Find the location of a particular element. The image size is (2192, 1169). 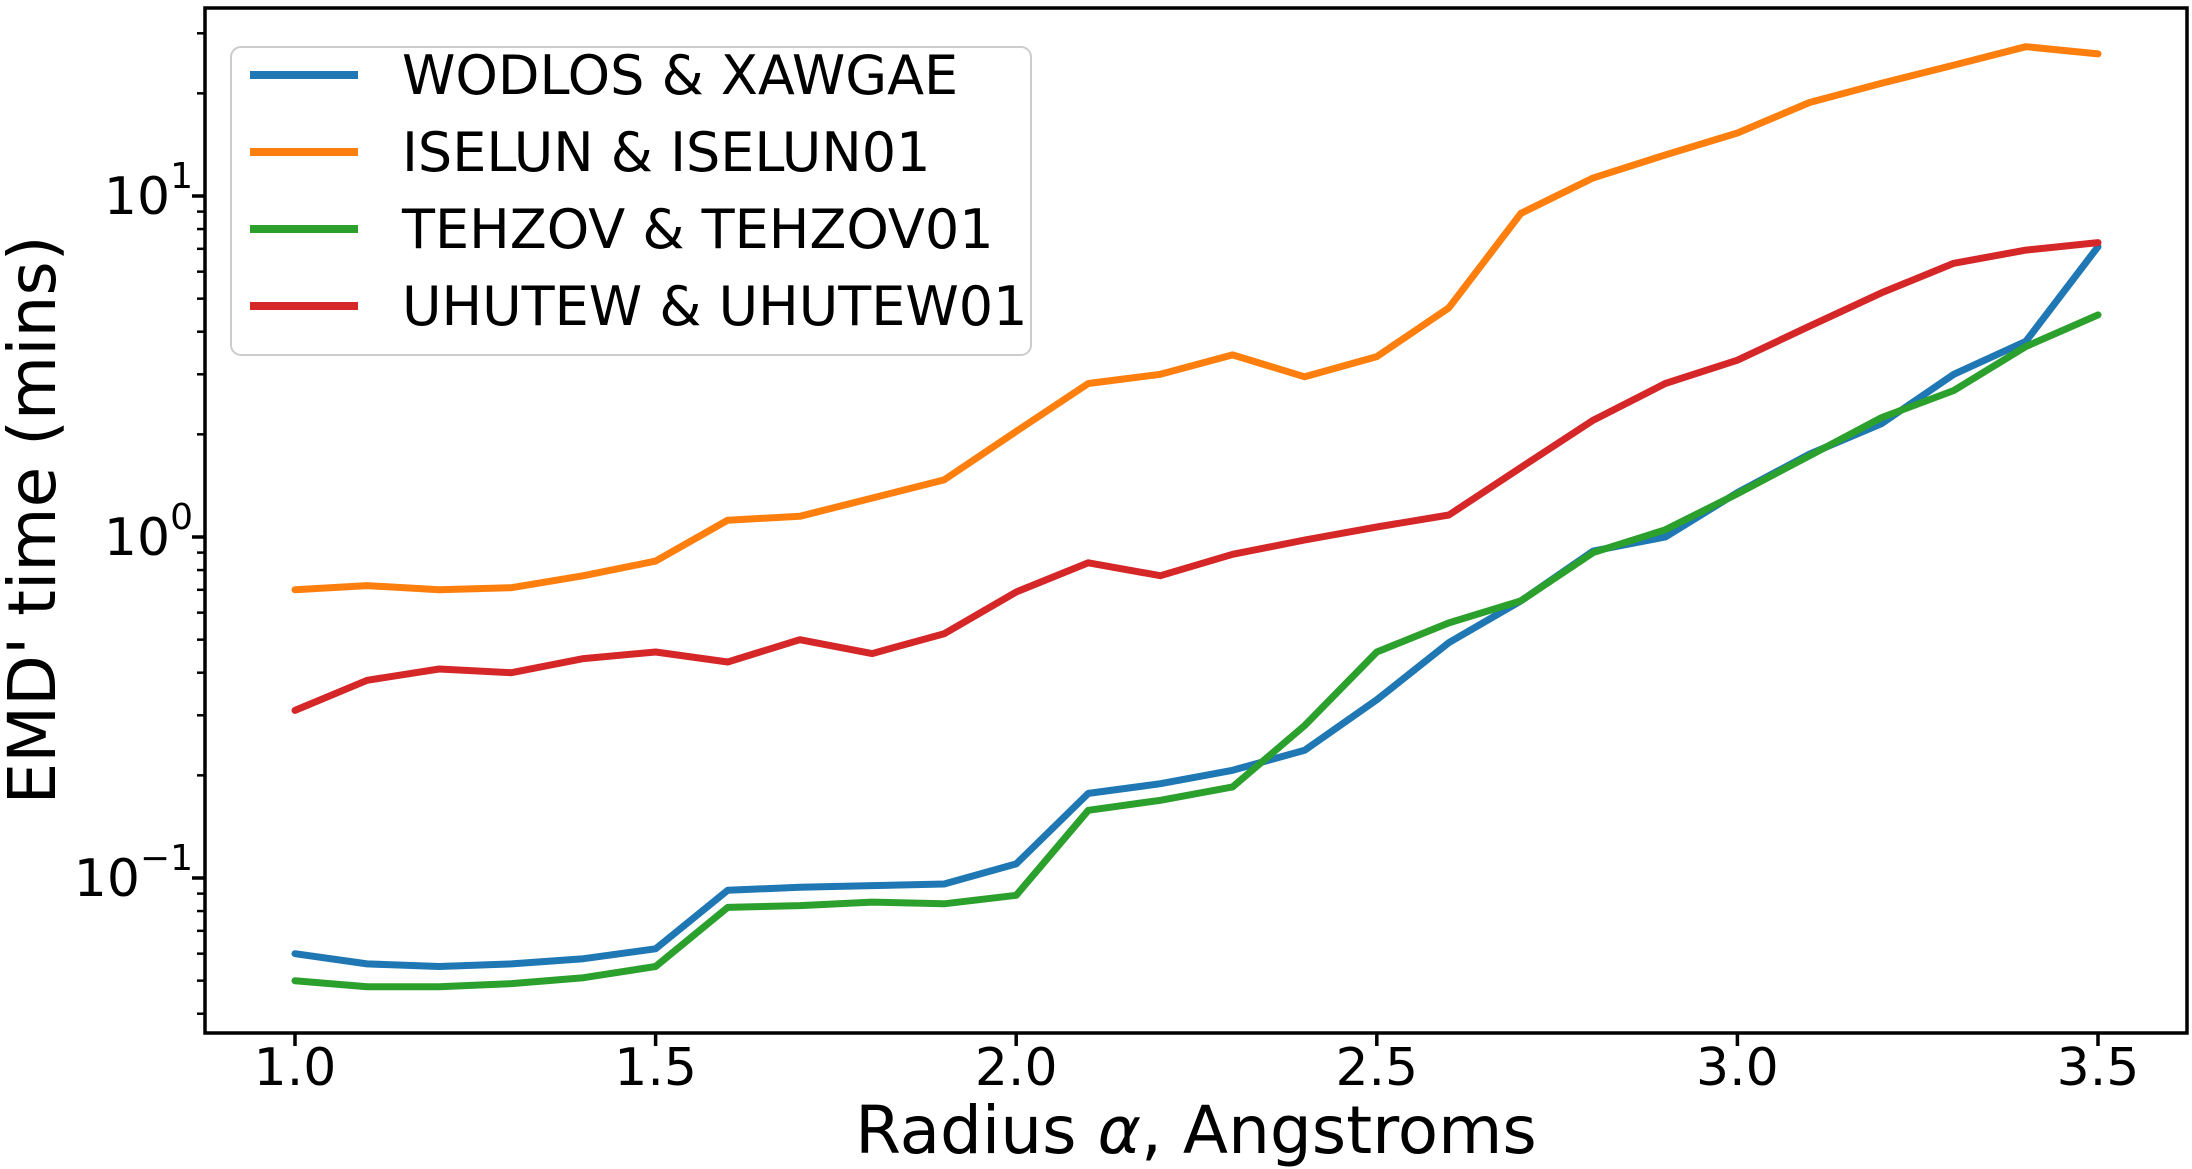

y-tick-label: 10⁻¹ is located at coordinates (133, 873).